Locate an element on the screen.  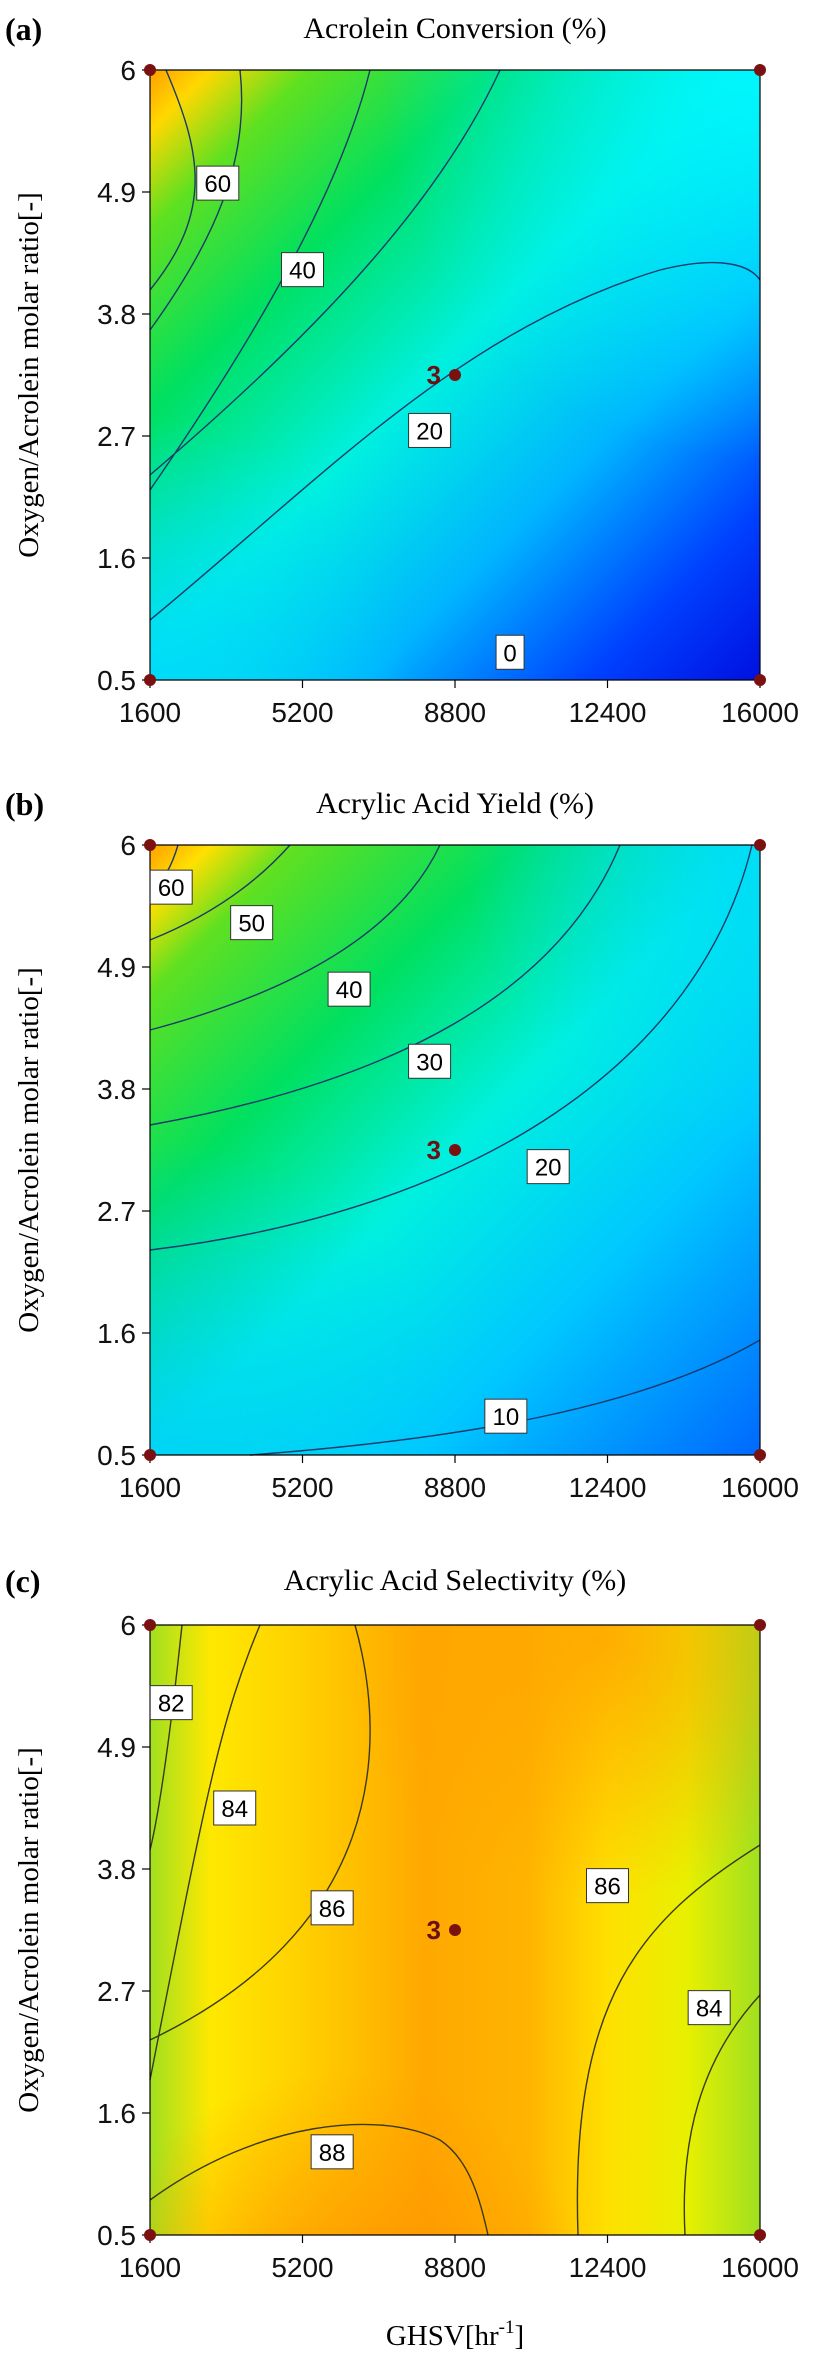
contour-label: 30 is located at coordinates (430, 1061).